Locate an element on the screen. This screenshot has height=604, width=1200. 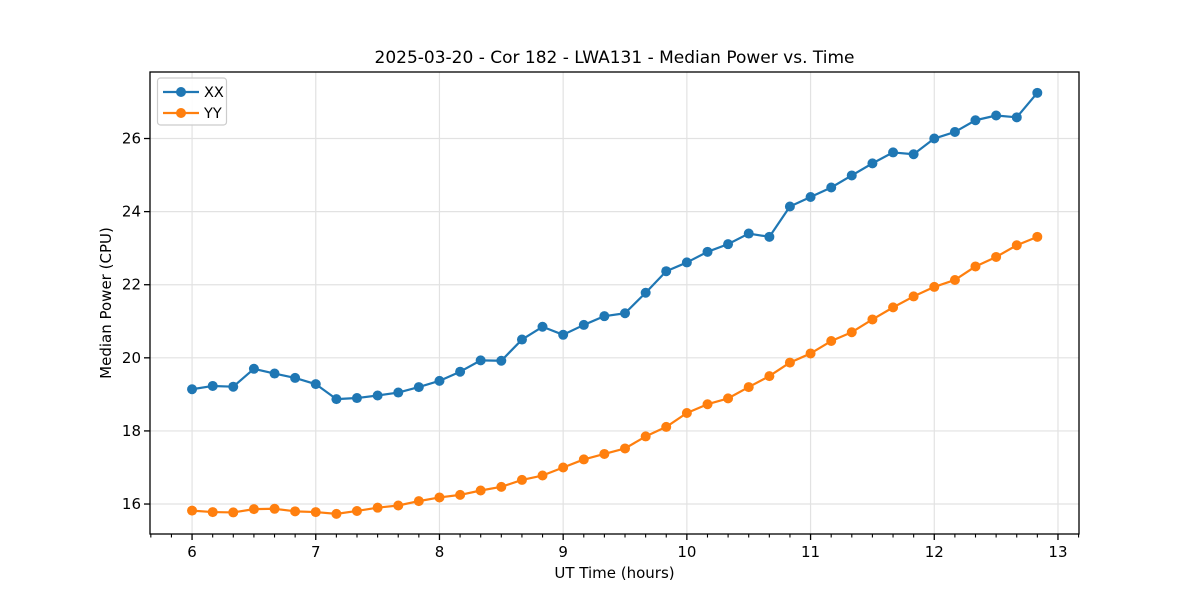
x-tick-label: 10 is located at coordinates (686, 552).